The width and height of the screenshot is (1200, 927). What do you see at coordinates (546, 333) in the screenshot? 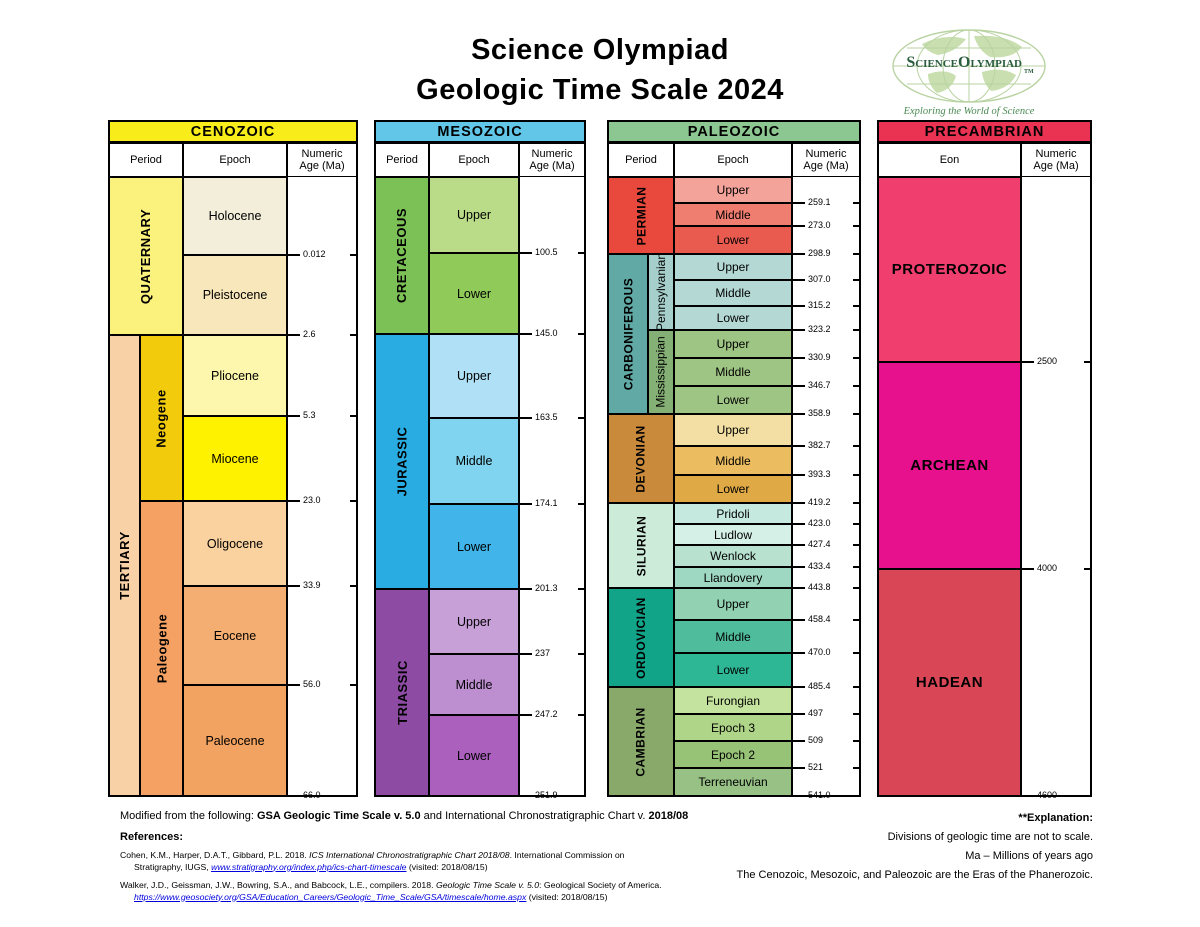
I see `age-label: 145.0` at bounding box center [546, 333].